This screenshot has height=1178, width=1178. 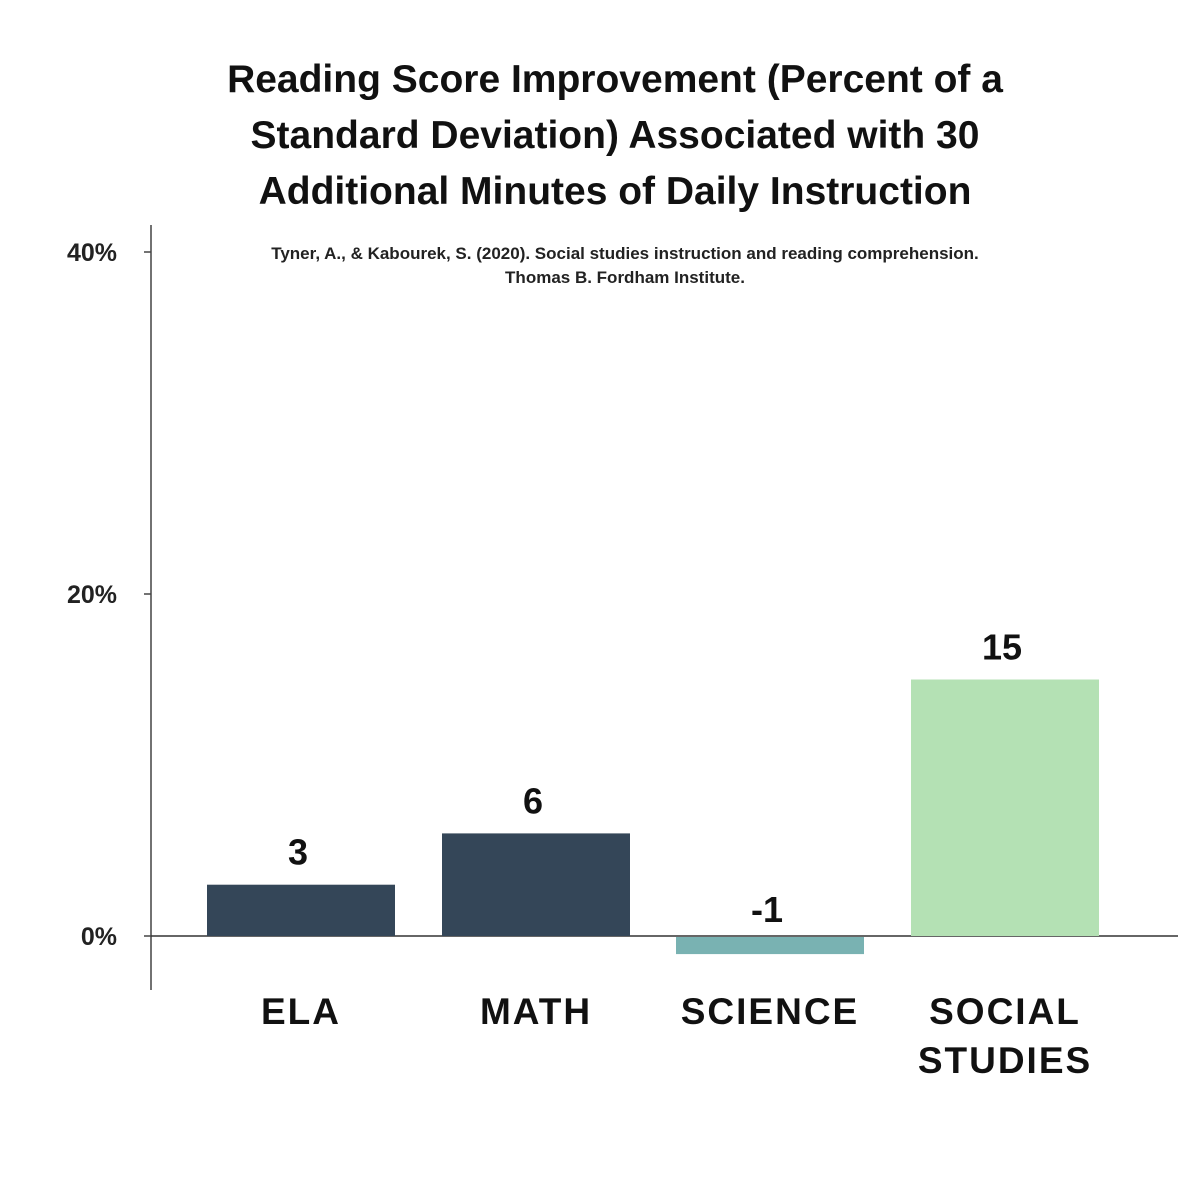 What do you see at coordinates (301, 1011) in the screenshot?
I see `x-tick-label: ELA` at bounding box center [301, 1011].